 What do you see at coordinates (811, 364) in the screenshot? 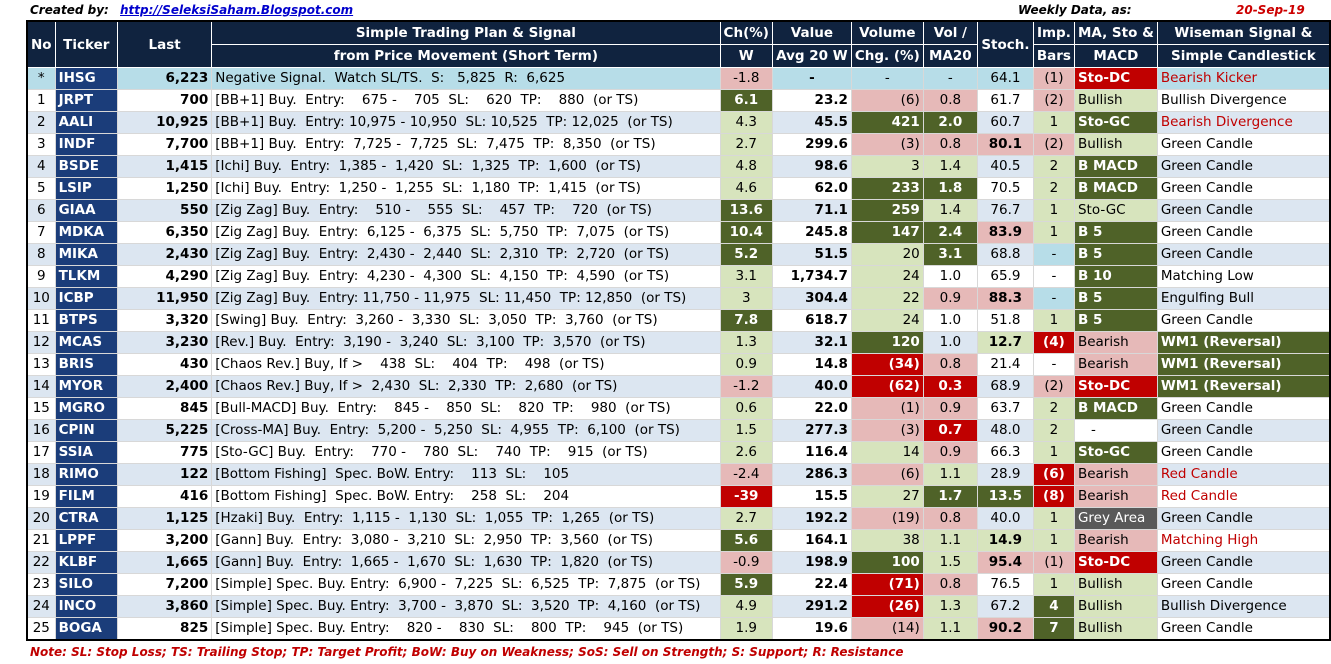
I see `row-value: 14.8` at bounding box center [811, 364].